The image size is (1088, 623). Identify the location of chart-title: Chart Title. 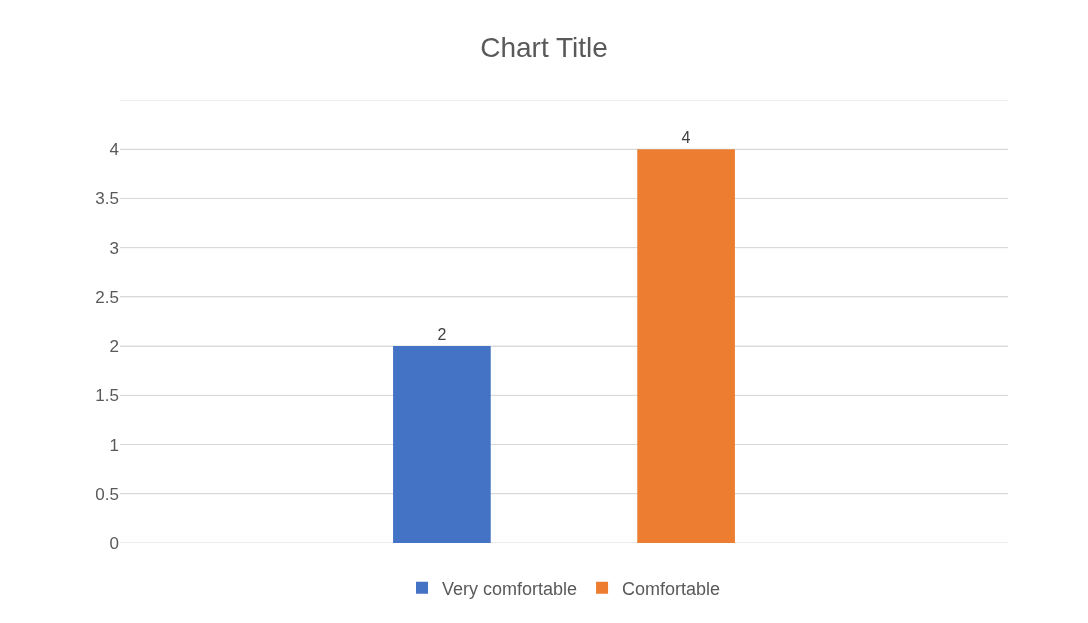
(544, 47).